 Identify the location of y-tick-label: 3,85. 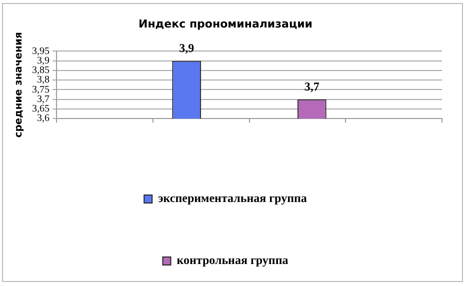
(41, 70).